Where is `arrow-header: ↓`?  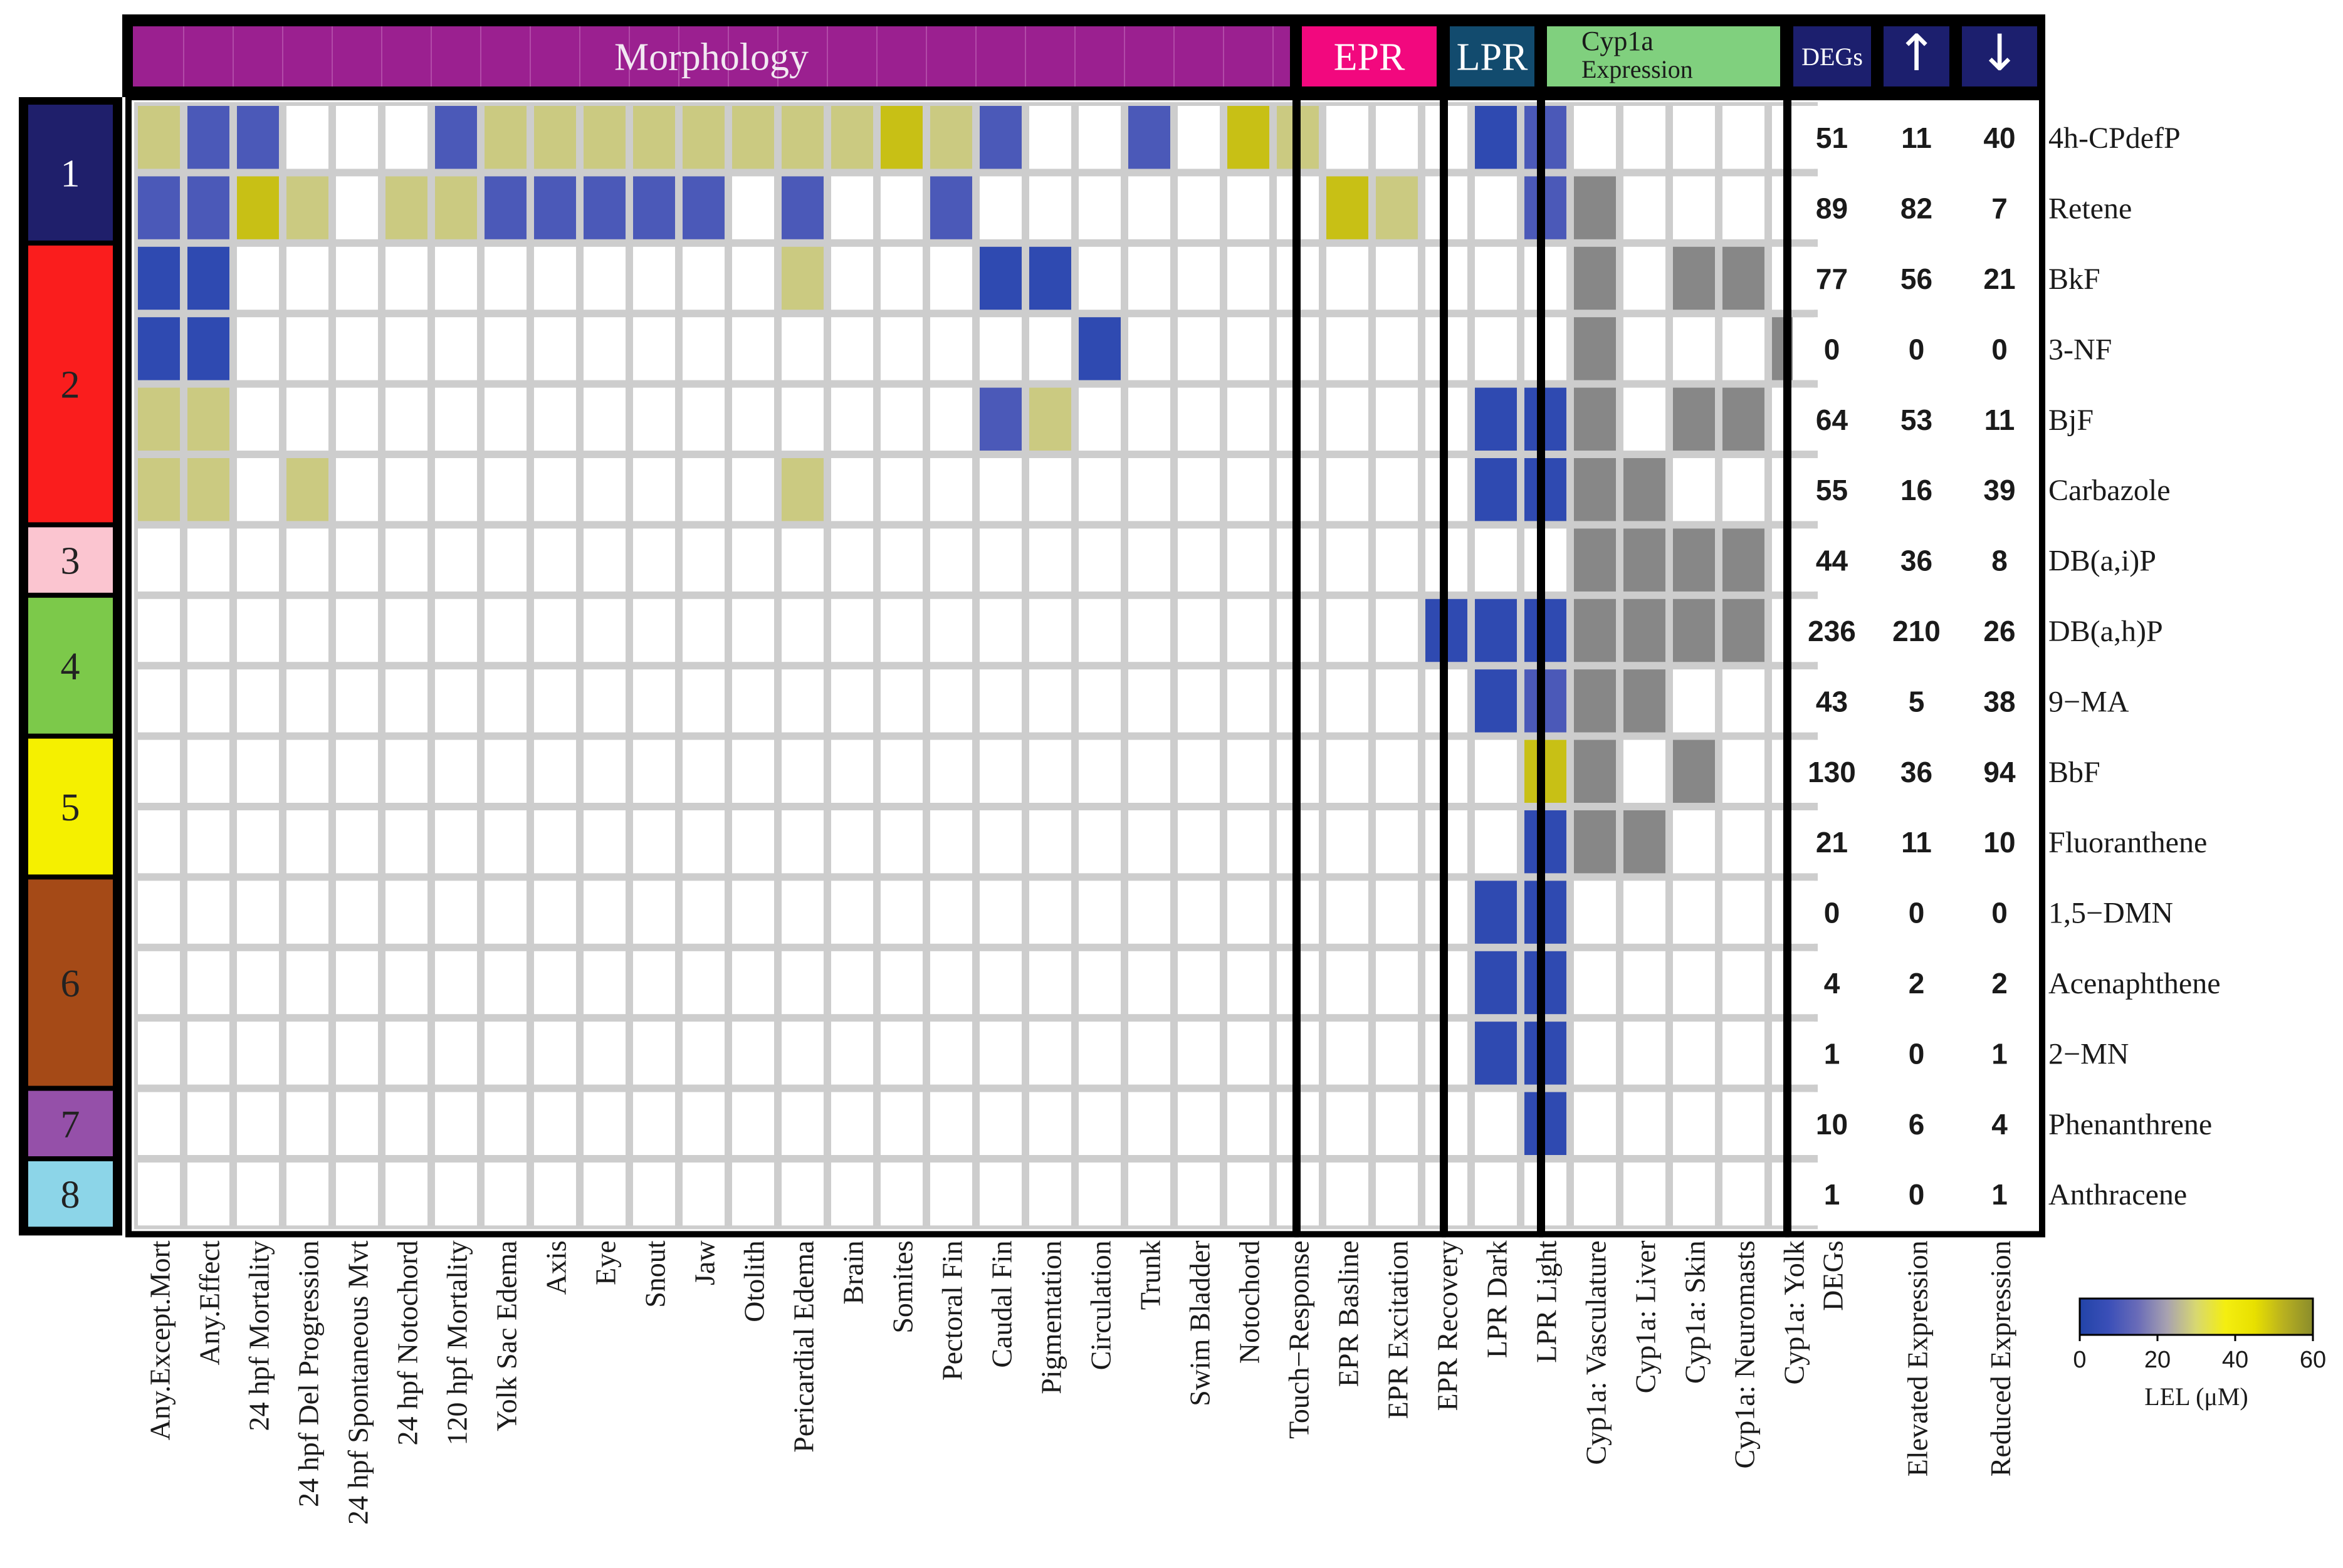 arrow-header: ↓ is located at coordinates (1999, 55).